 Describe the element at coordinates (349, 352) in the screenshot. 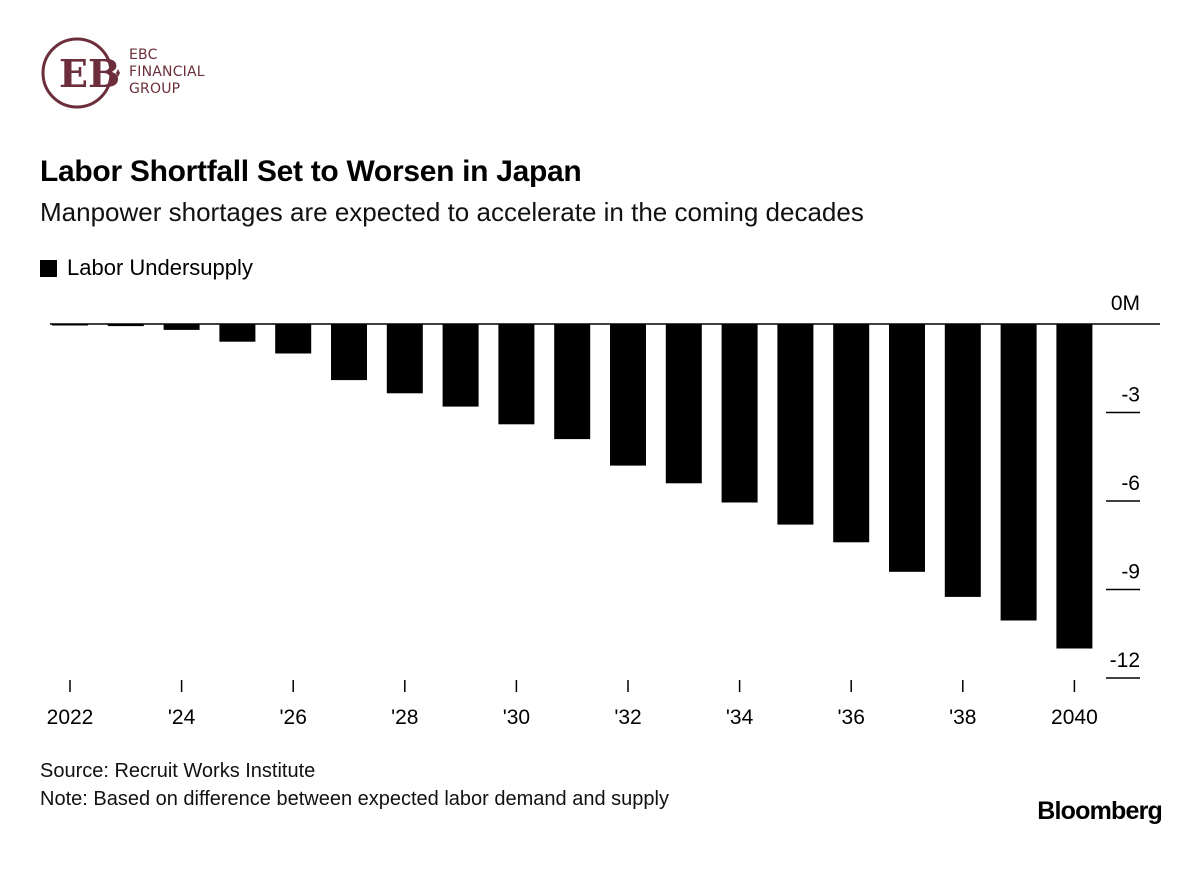

I see `bar-2027` at that location.